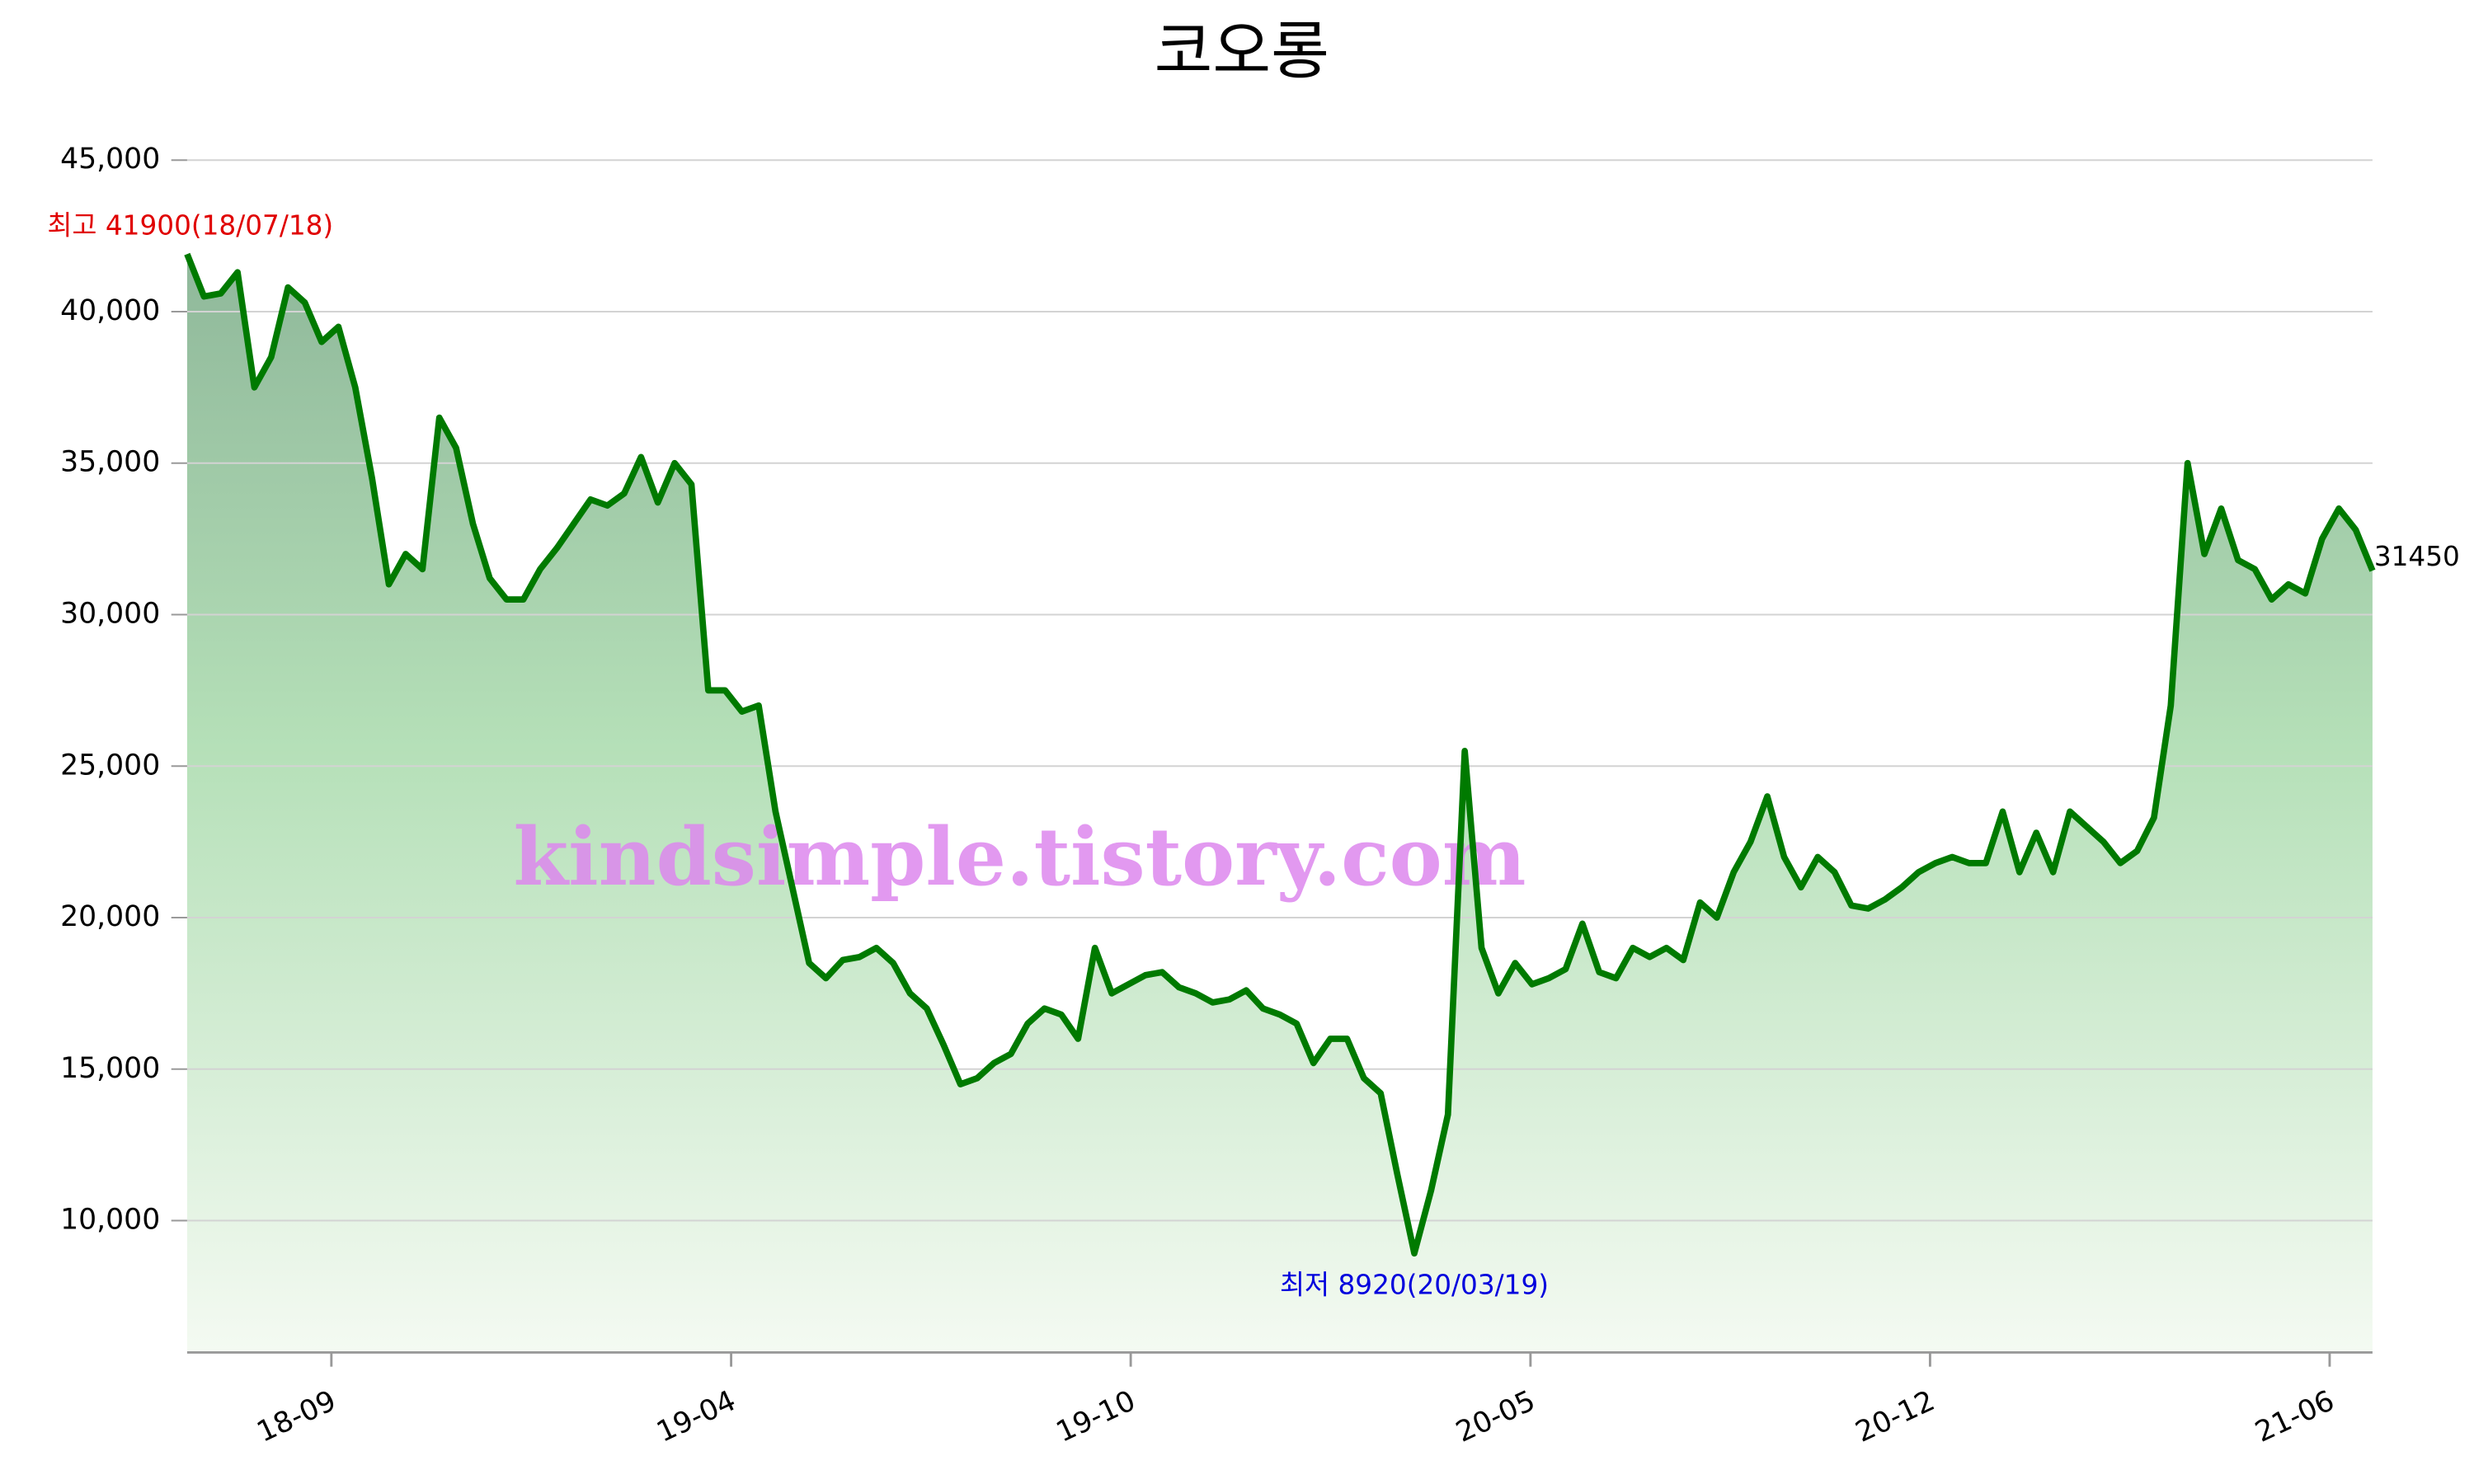 Image resolution: width=2474 pixels, height=1484 pixels. Describe the element at coordinates (2417, 556) in the screenshot. I see `annotation: 31450` at that location.